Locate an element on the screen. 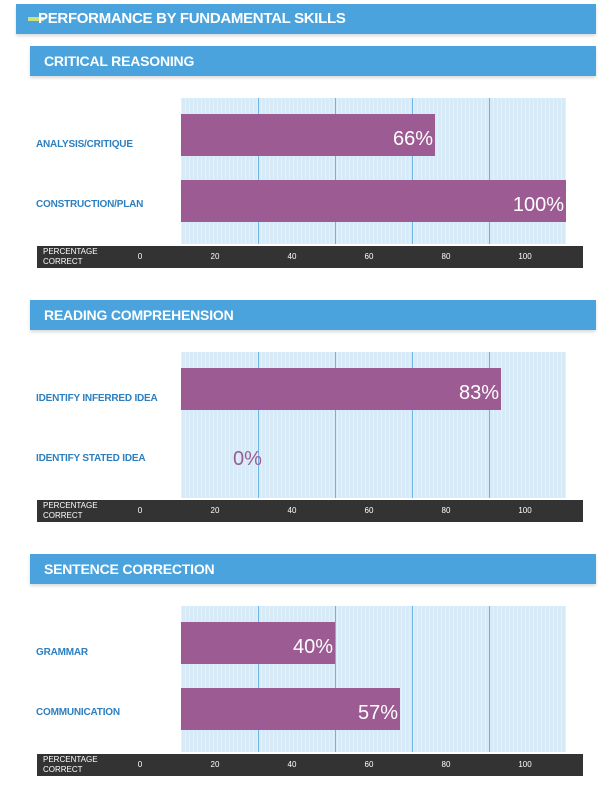 This screenshot has width=610, height=788. category-label: CONSTRUCTION/PLAN is located at coordinates (90, 204).